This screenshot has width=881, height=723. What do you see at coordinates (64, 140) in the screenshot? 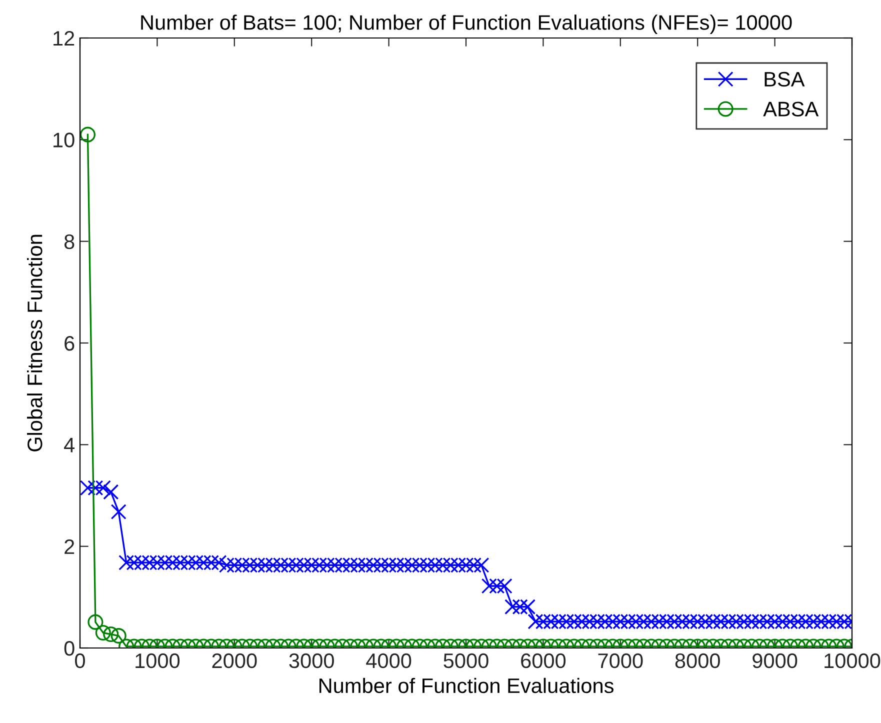
I see `y-tick-label: 10` at bounding box center [64, 140].